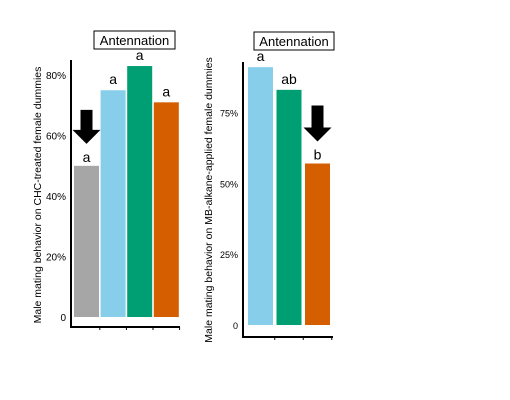 This screenshot has width=510, height=400. What do you see at coordinates (56, 197) in the screenshot?
I see `chart-1-y-tick-label: 40%` at bounding box center [56, 197].